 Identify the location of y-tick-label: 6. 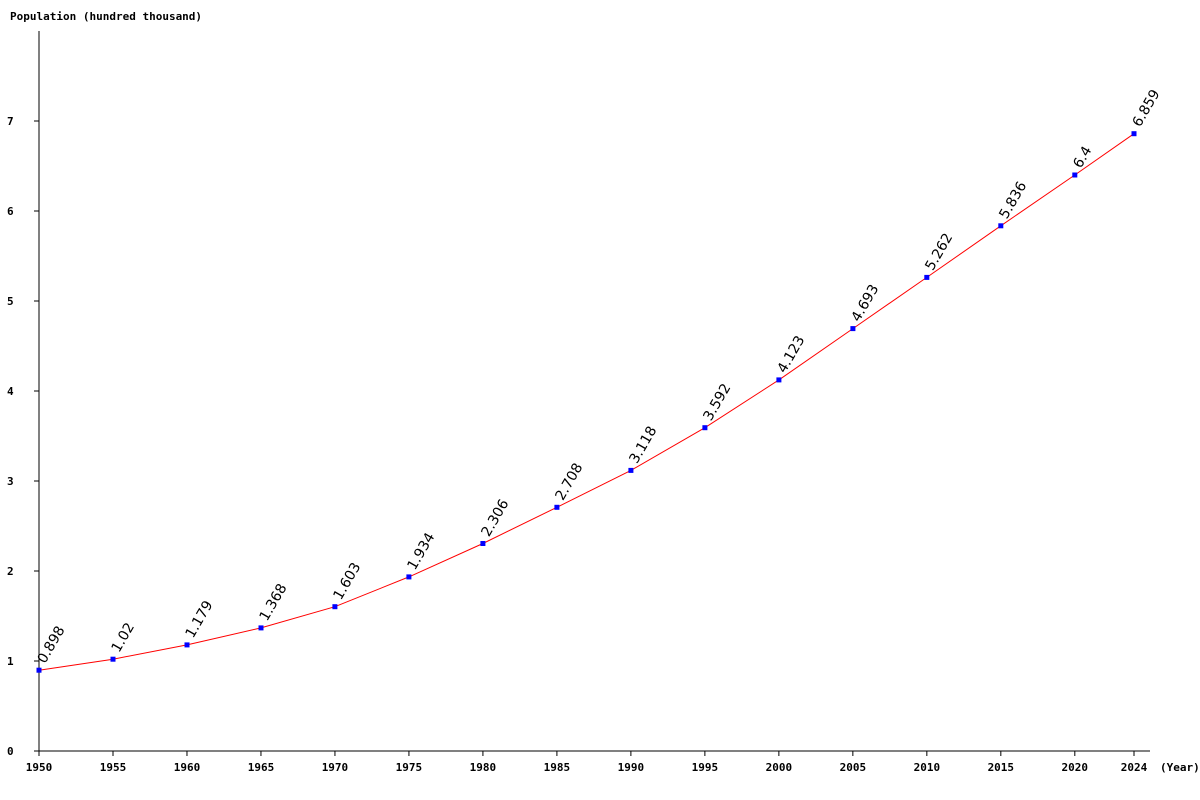
(10, 211).